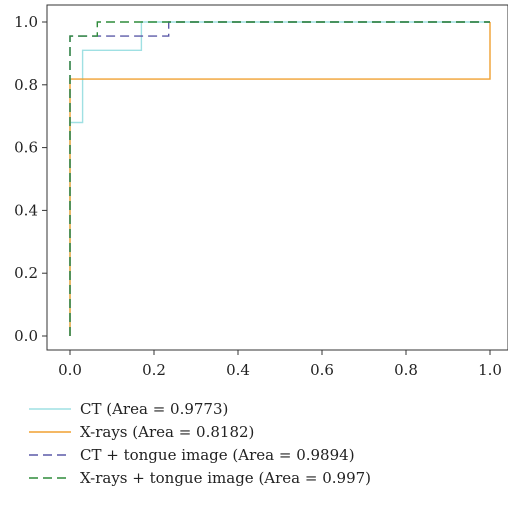 The height and width of the screenshot is (511, 508). What do you see at coordinates (26, 148) in the screenshot?
I see `y-tick-label: 0.6` at bounding box center [26, 148].